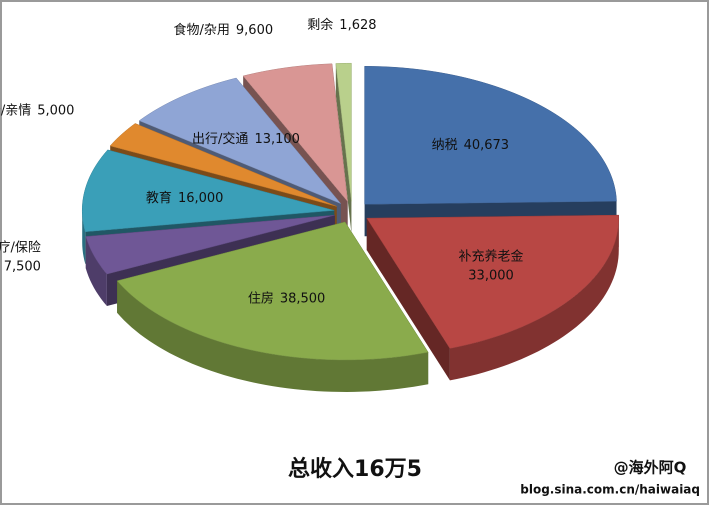 The height and width of the screenshot is (506, 710). I want to click on data-label: 医疗/保险 7,500, so click(20, 257).